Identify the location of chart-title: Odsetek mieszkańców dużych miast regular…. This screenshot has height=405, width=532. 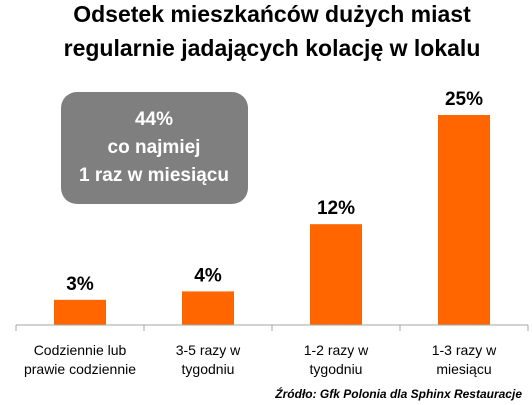
(272, 31).